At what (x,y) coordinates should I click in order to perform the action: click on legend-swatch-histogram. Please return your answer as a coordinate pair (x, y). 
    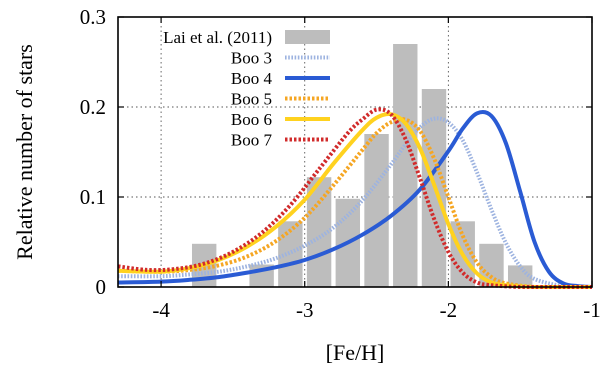
    Looking at the image, I should click on (307, 37).